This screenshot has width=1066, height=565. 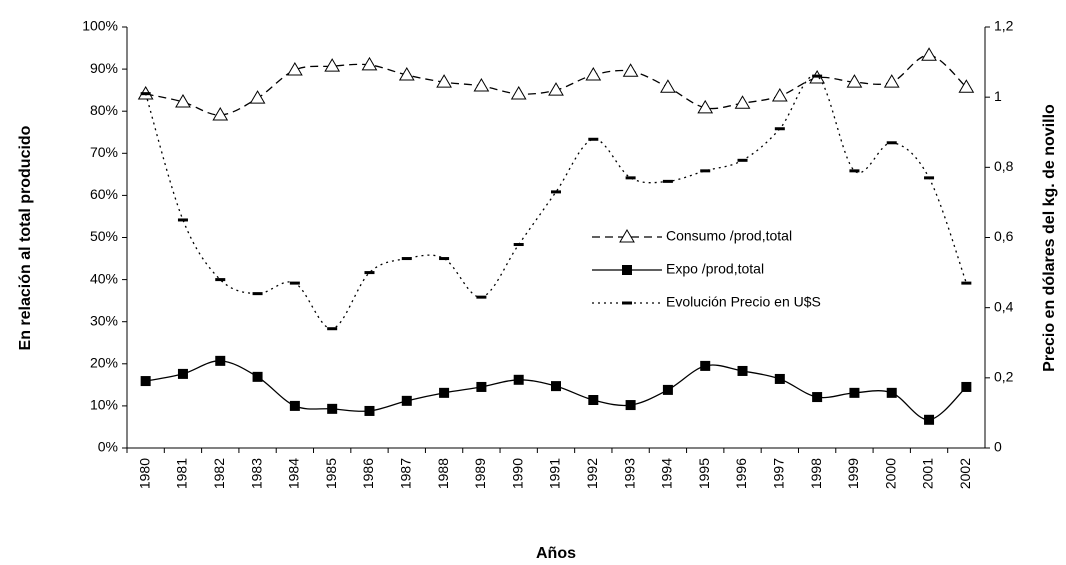 What do you see at coordinates (144, 473) in the screenshot?
I see `x-tick-label: 1980` at bounding box center [144, 473].